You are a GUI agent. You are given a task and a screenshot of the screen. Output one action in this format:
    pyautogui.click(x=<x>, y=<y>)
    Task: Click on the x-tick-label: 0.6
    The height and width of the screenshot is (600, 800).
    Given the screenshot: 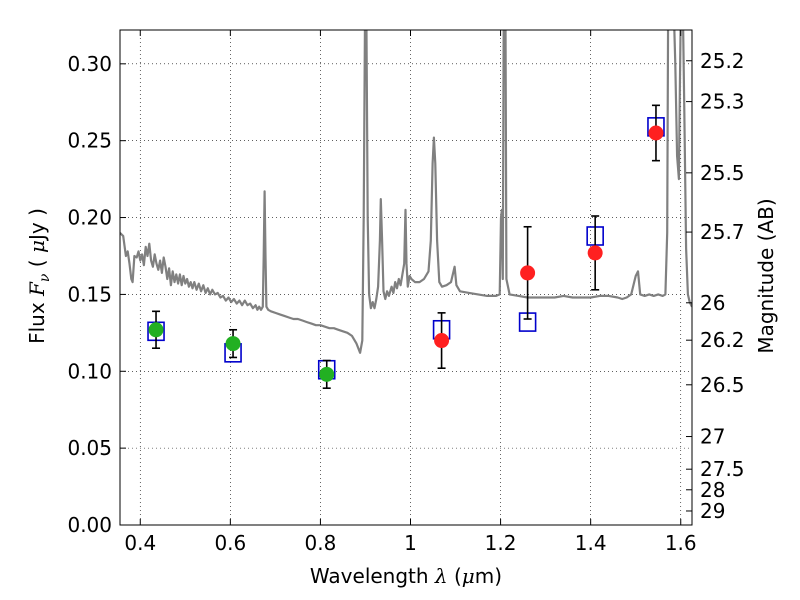 What is the action you would take?
    pyautogui.click(x=230, y=543)
    